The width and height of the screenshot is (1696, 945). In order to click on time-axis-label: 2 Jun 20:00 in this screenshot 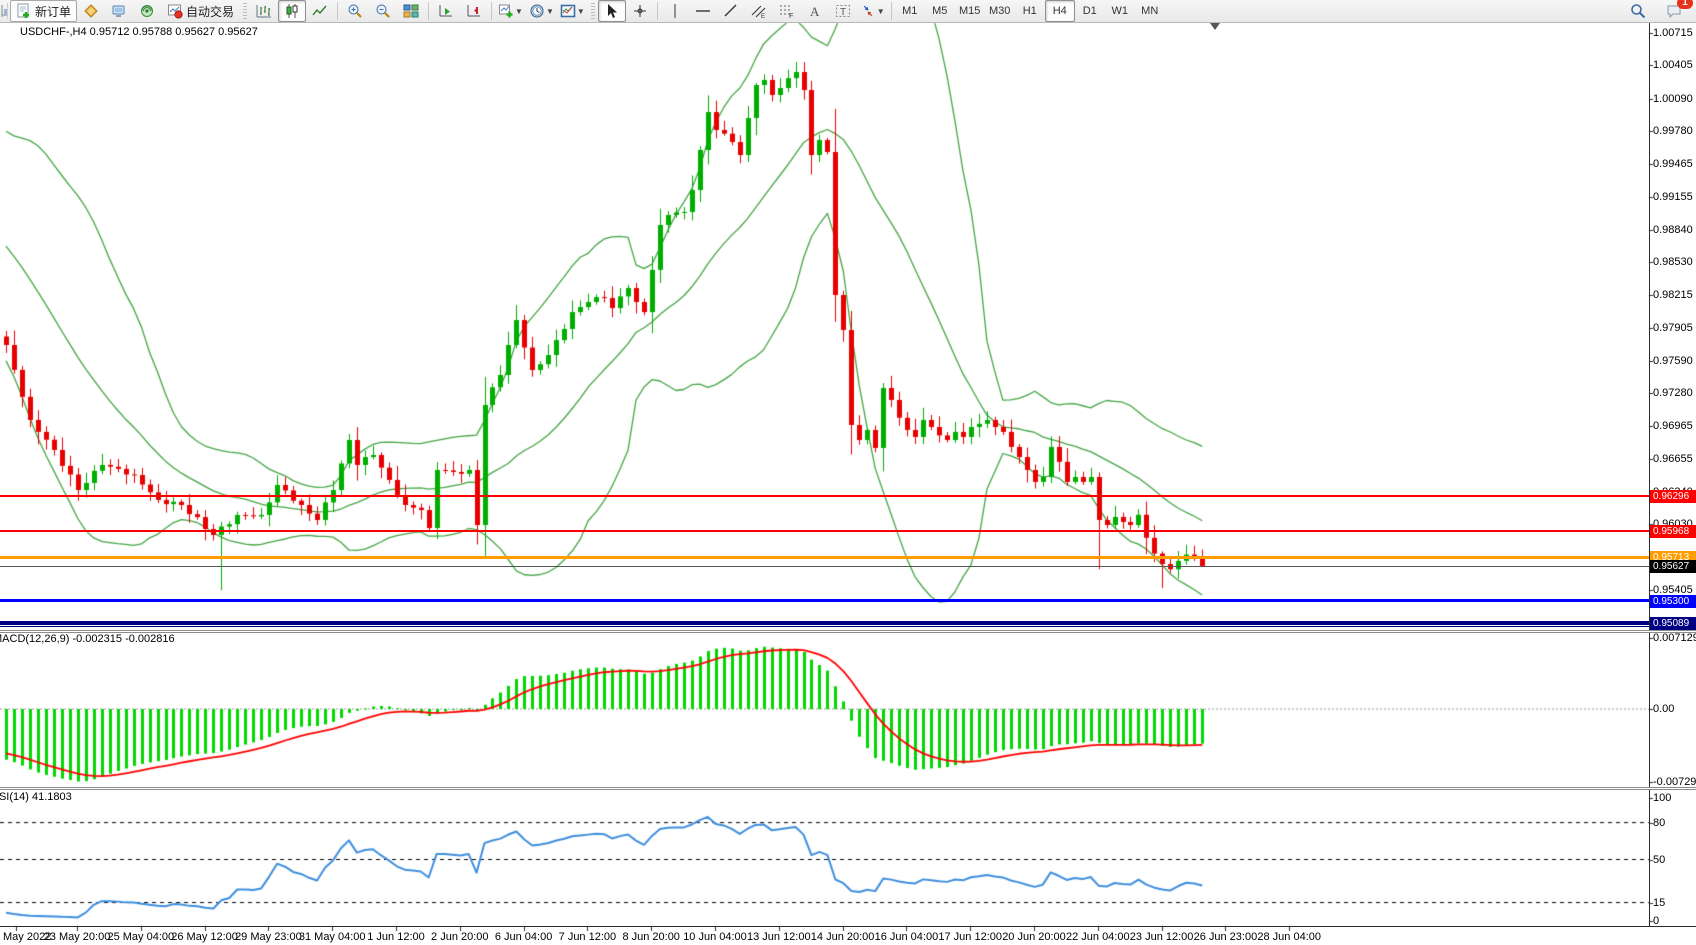, I will do `click(460, 937)`.